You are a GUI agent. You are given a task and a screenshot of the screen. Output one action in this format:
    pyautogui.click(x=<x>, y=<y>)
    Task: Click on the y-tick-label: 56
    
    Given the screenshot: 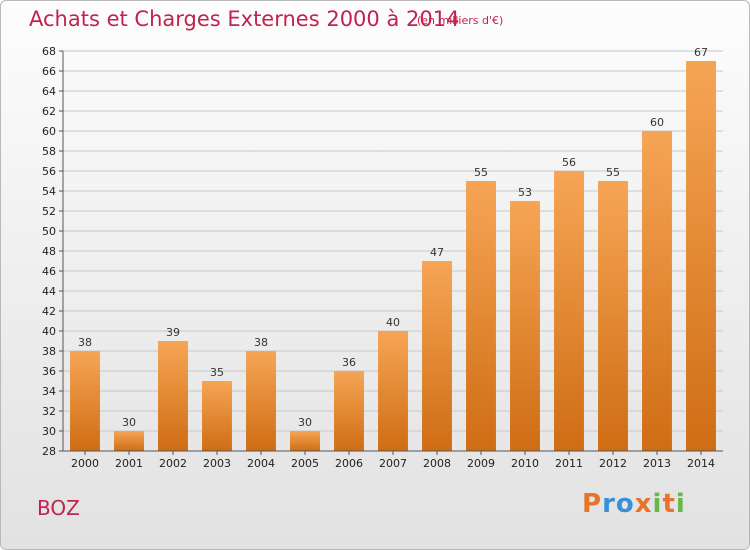 What is the action you would take?
    pyautogui.click(x=49, y=171)
    